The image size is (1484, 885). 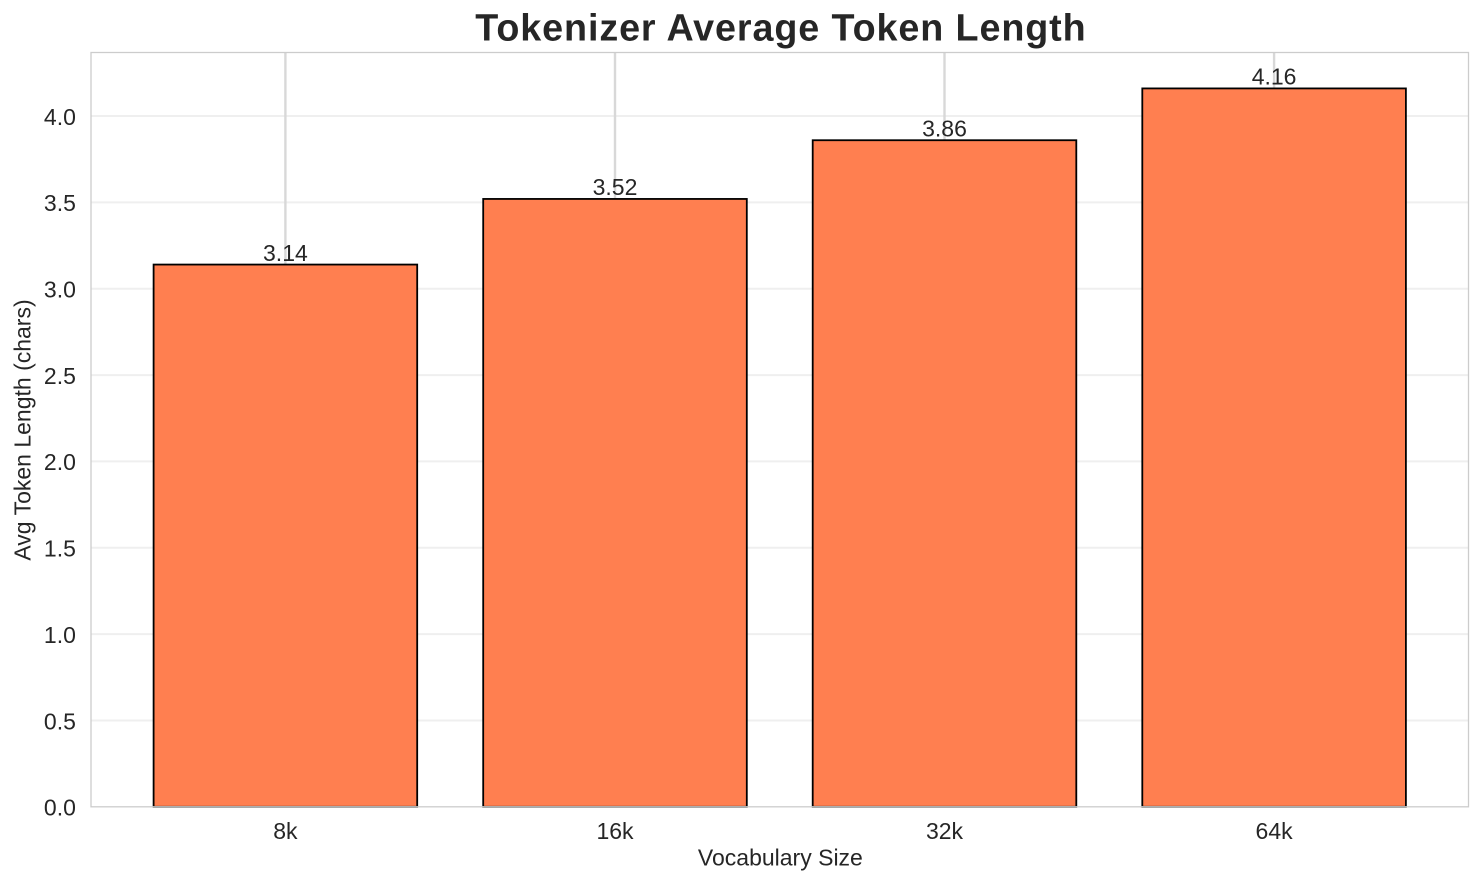 I want to click on svg-text: 1.5, so click(x=60, y=549).